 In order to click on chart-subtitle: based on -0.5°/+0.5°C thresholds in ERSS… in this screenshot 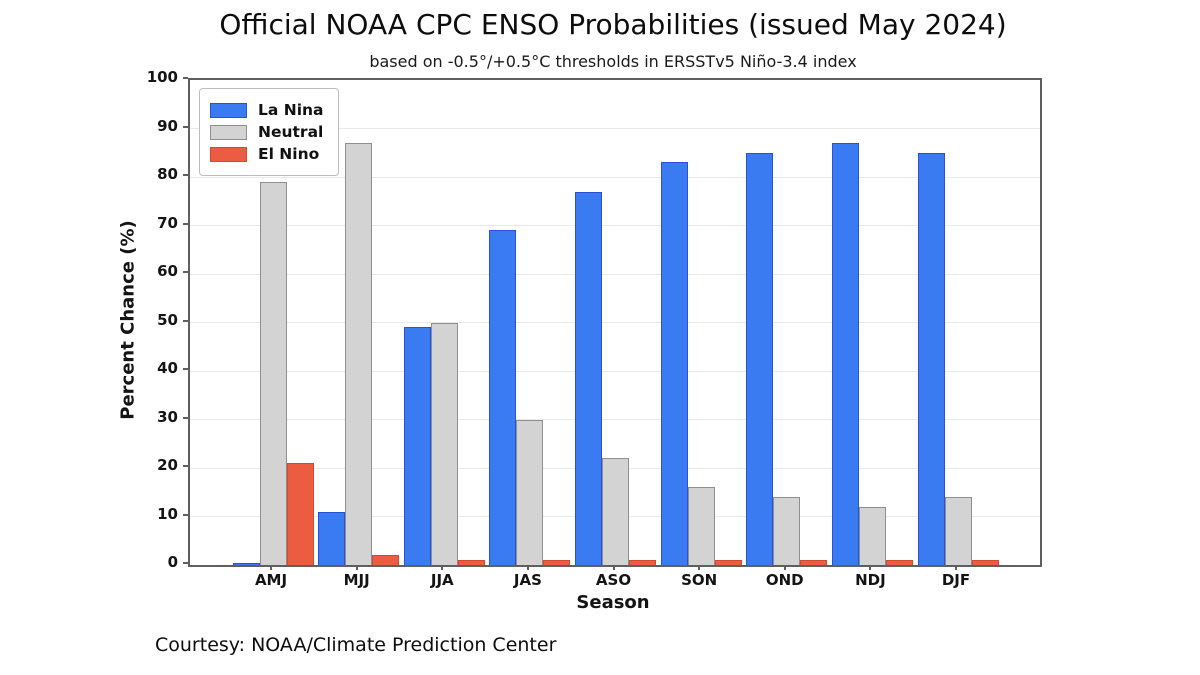, I will do `click(613, 61)`.